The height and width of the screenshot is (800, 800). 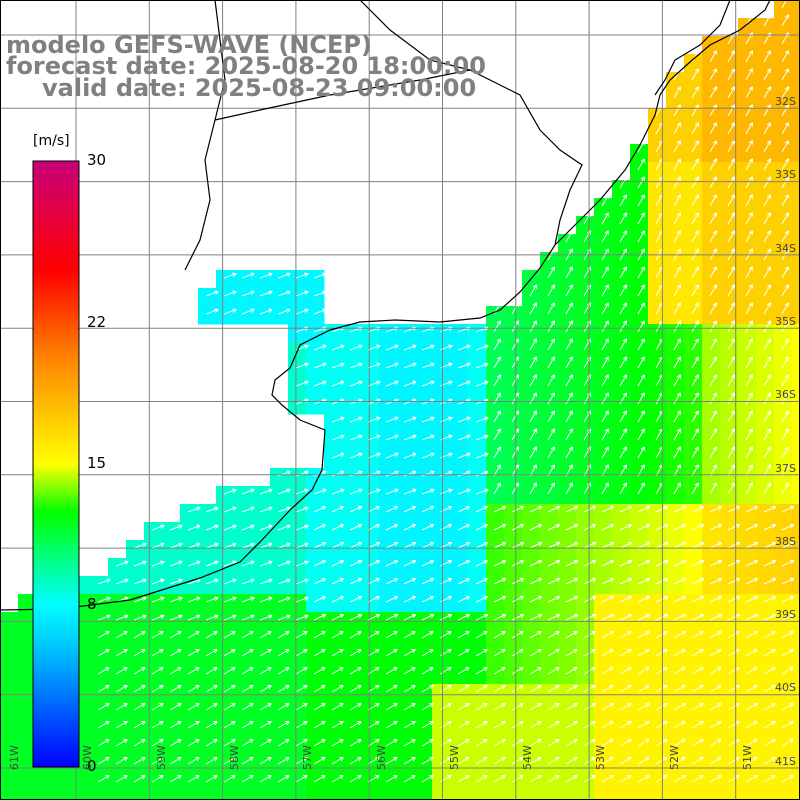 What do you see at coordinates (785, 761) in the screenshot?
I see `latitude-label: 41S` at bounding box center [785, 761].